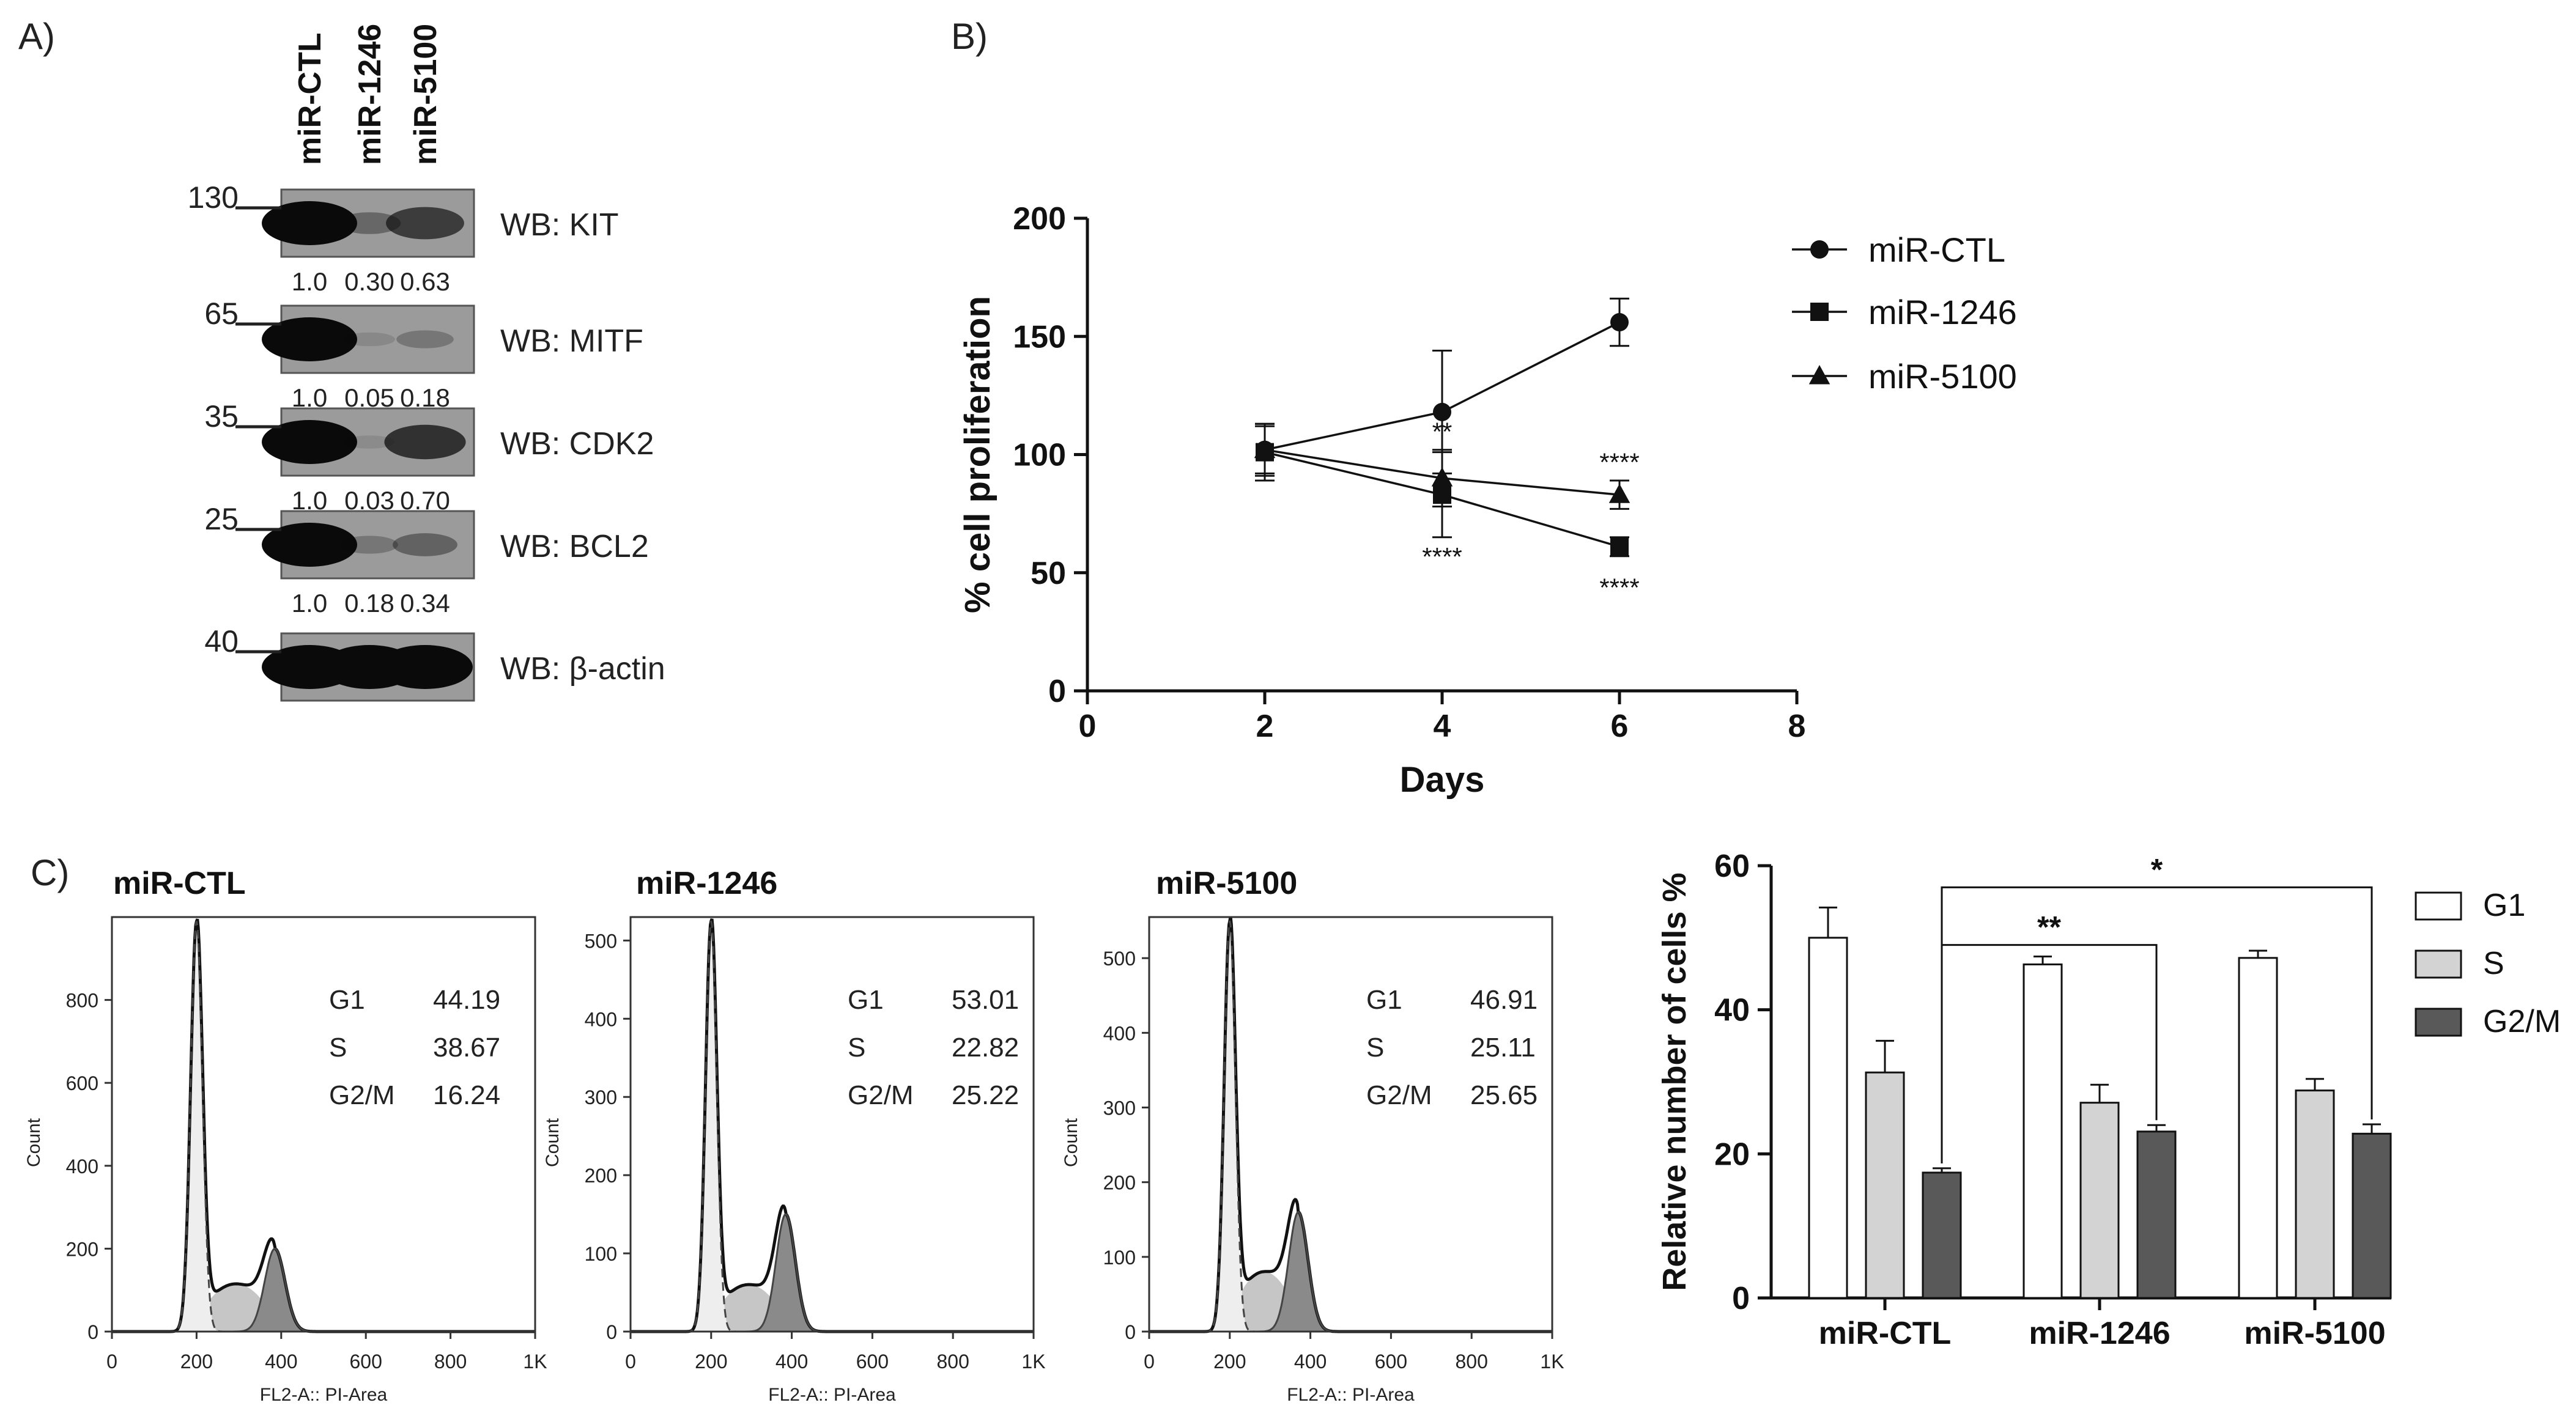 The width and height of the screenshot is (2576, 1419). I want to click on x-tick-label: 800, so click(450, 1362).